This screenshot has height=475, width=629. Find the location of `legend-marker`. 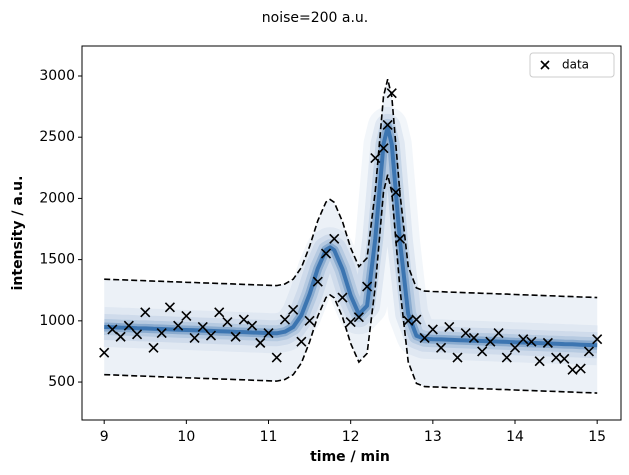

legend-marker is located at coordinates (545, 65).